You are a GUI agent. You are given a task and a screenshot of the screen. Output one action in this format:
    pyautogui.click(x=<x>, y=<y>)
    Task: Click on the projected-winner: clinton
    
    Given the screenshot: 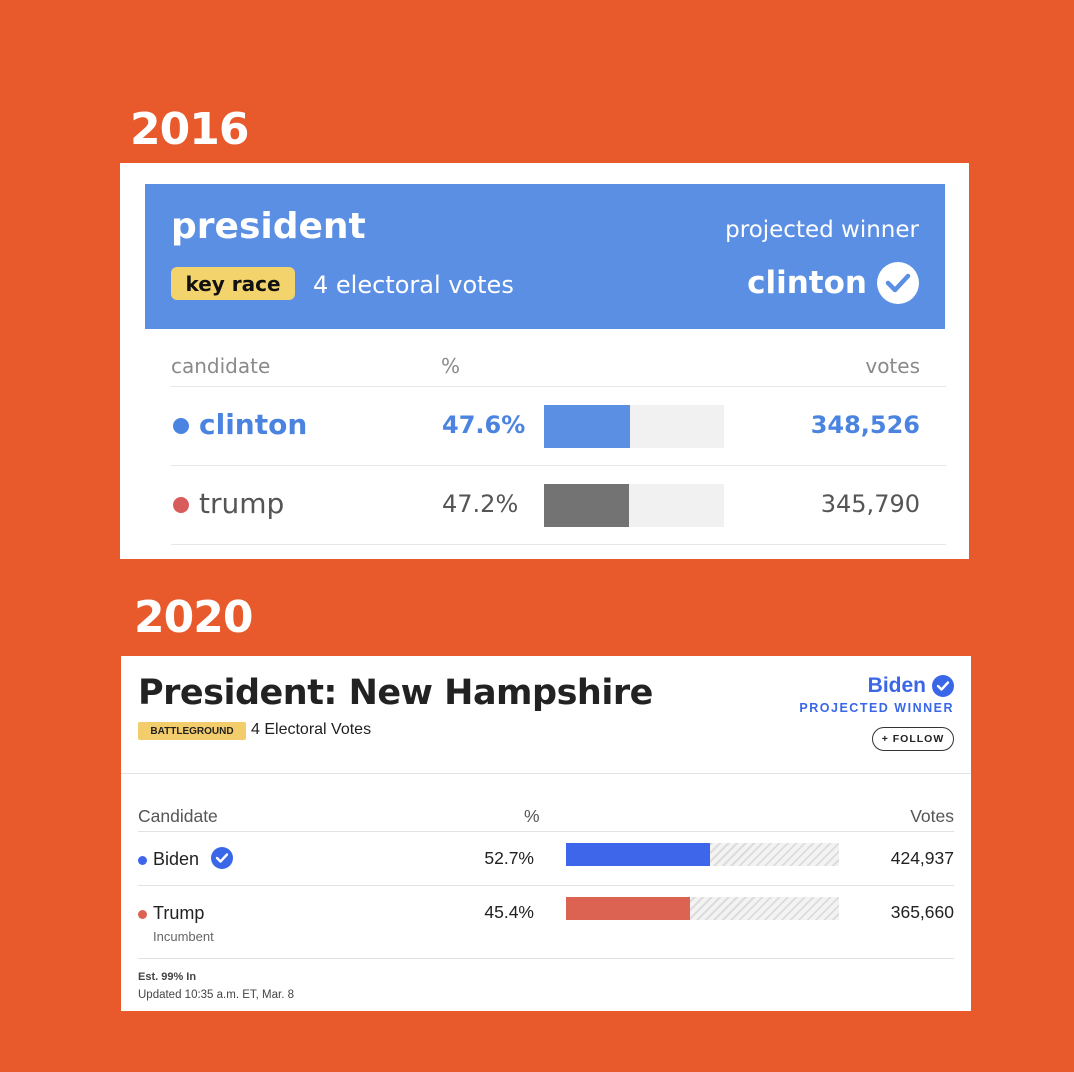 What is the action you would take?
    pyautogui.click(x=833, y=283)
    